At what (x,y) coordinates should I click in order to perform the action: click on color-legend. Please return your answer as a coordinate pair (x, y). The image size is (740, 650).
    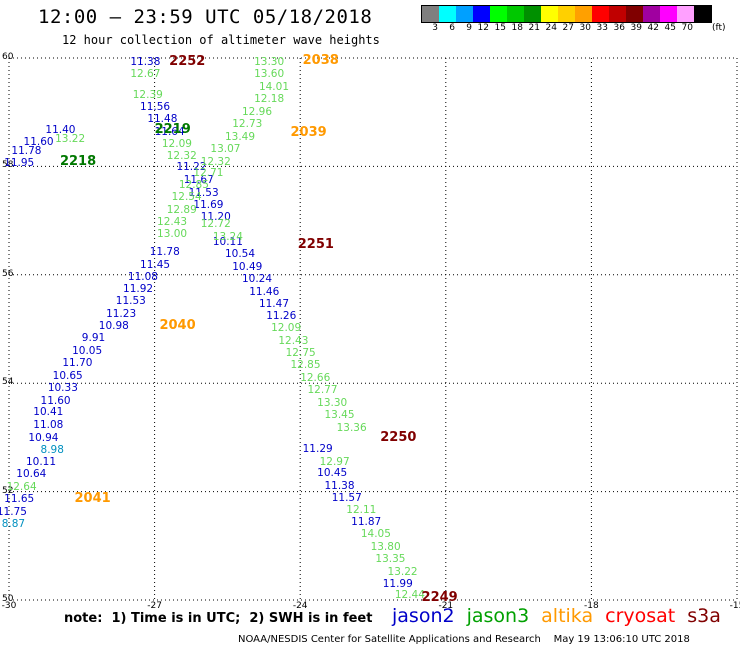
    Looking at the image, I should click on (566, 14).